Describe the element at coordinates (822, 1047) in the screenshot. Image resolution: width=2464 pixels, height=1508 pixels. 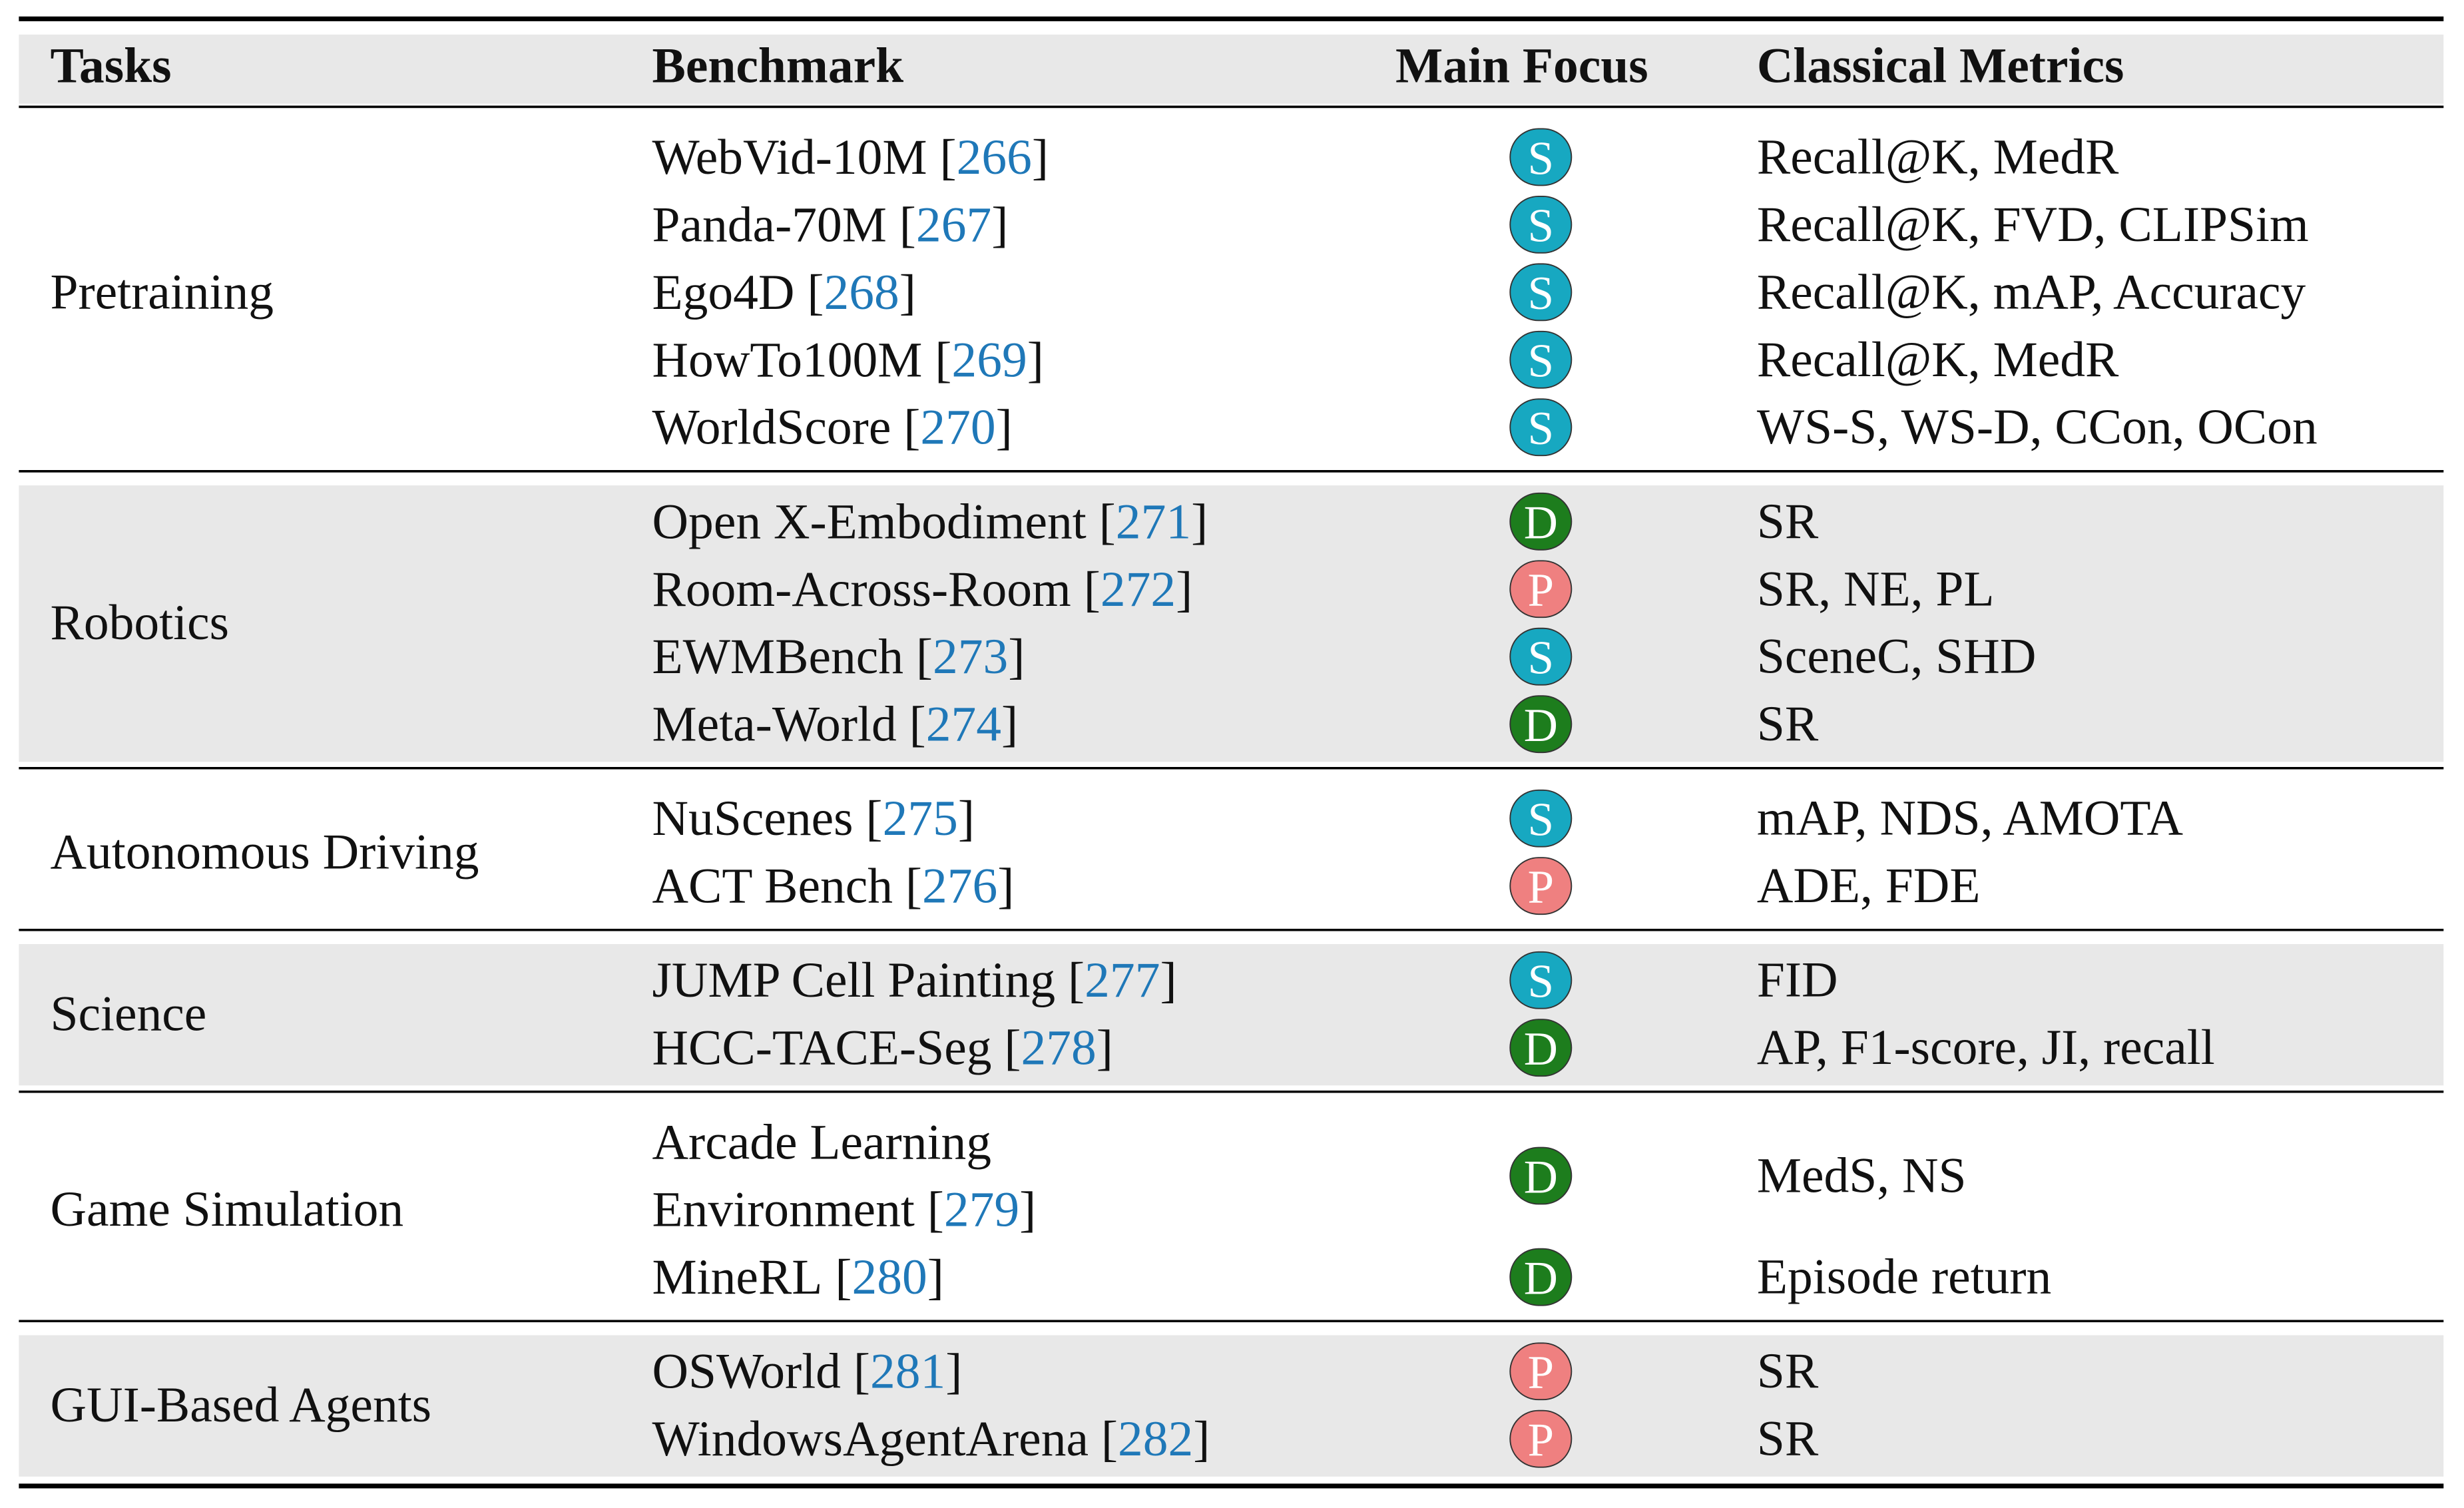
I see `benchmark-text: HCC-TACE-Seg` at that location.